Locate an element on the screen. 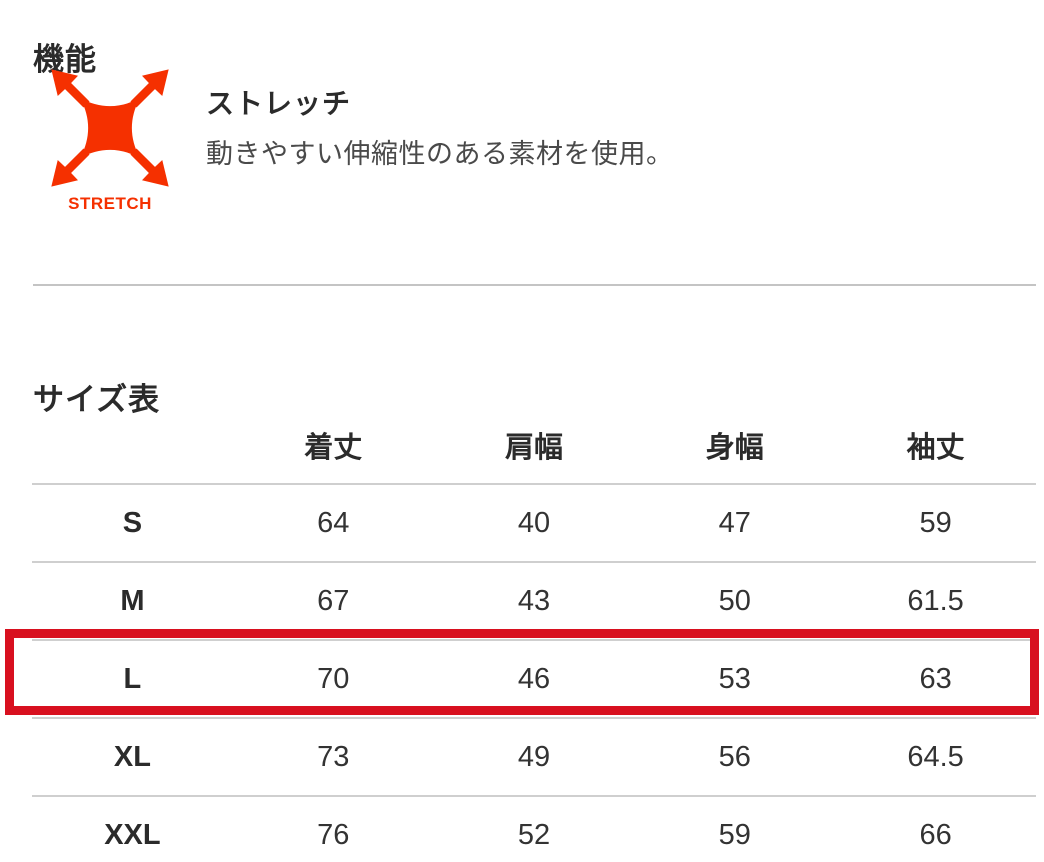 This screenshot has height=862, width=1044. measurement-cell: 49 is located at coordinates (534, 756).